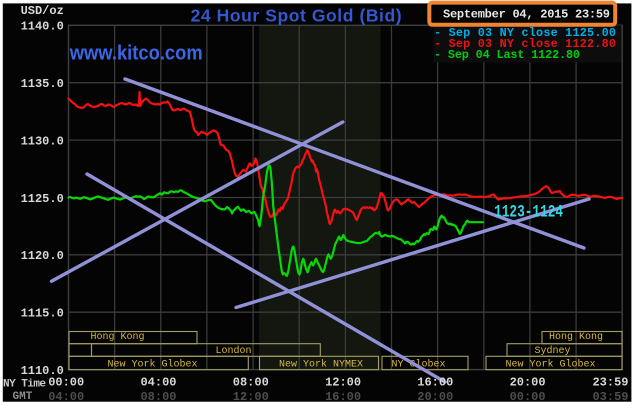  What do you see at coordinates (24, 384) in the screenshot?
I see `svg-text: NY Time` at bounding box center [24, 384].